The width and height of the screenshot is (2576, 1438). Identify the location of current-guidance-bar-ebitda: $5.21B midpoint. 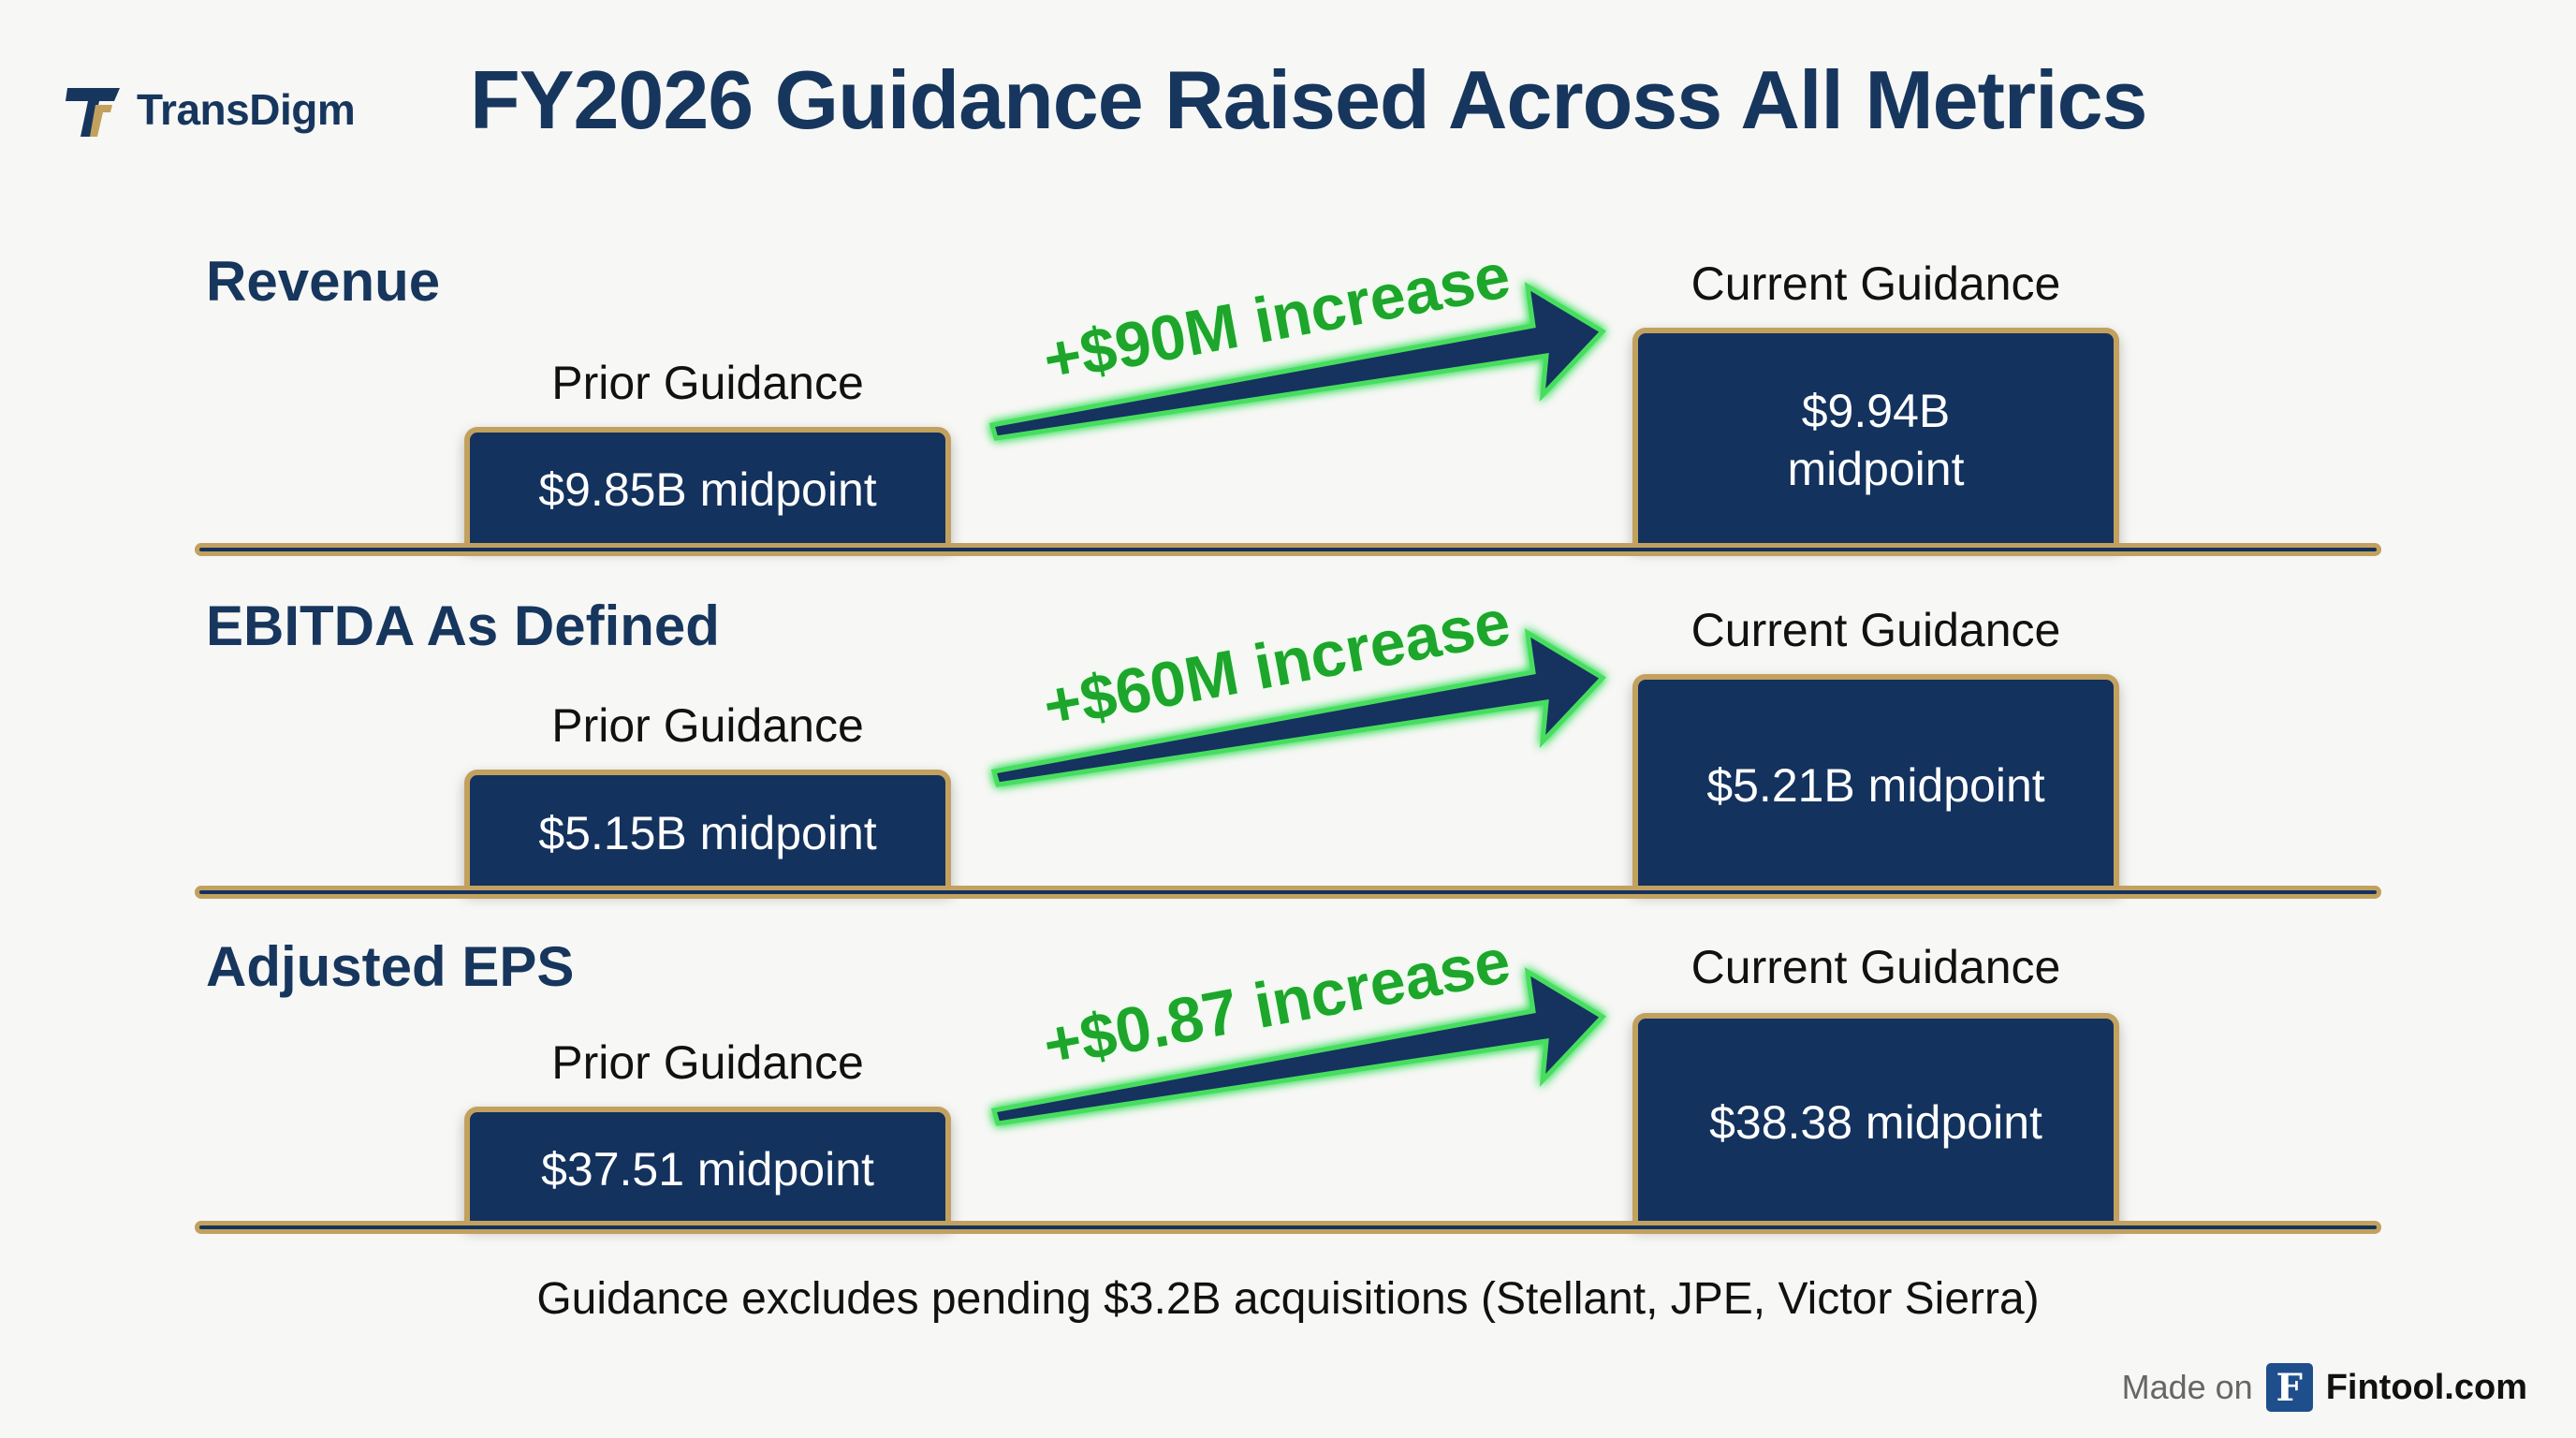
(1875, 782).